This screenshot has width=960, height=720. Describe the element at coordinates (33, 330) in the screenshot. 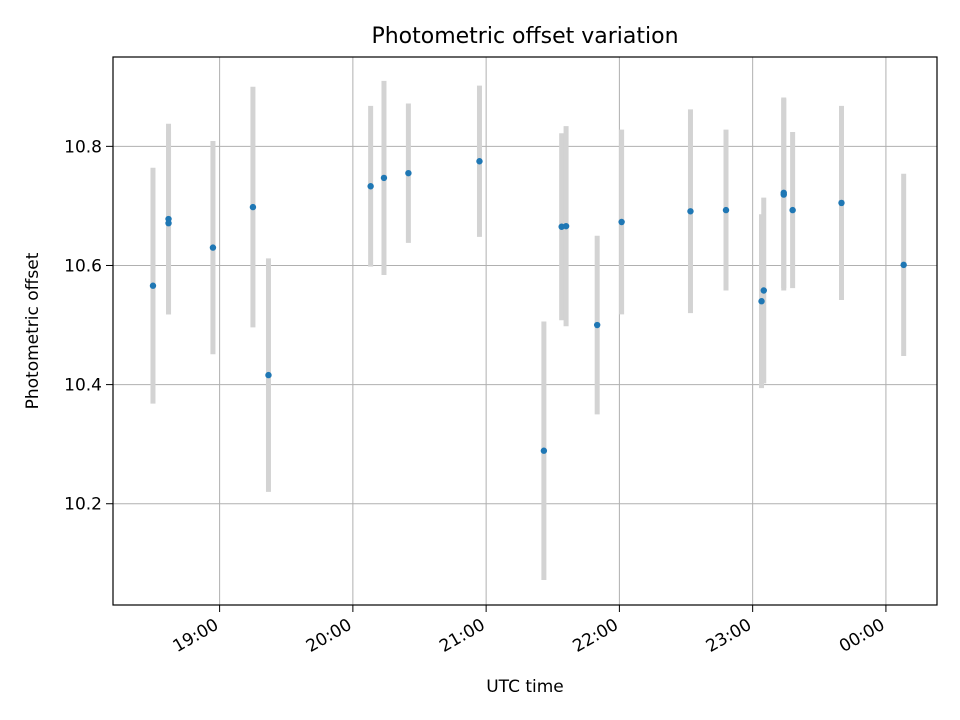

I see `y-axis-label: Photometric offset` at that location.